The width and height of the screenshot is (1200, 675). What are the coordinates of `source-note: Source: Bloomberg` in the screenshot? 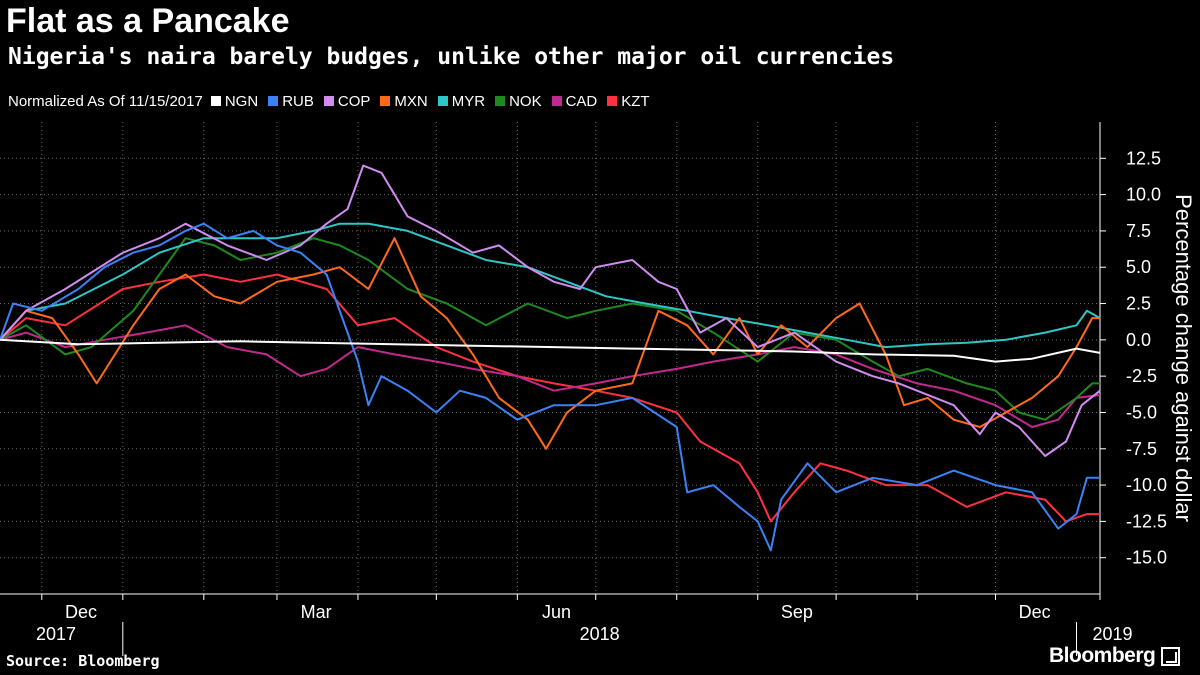 It's located at (83, 661).